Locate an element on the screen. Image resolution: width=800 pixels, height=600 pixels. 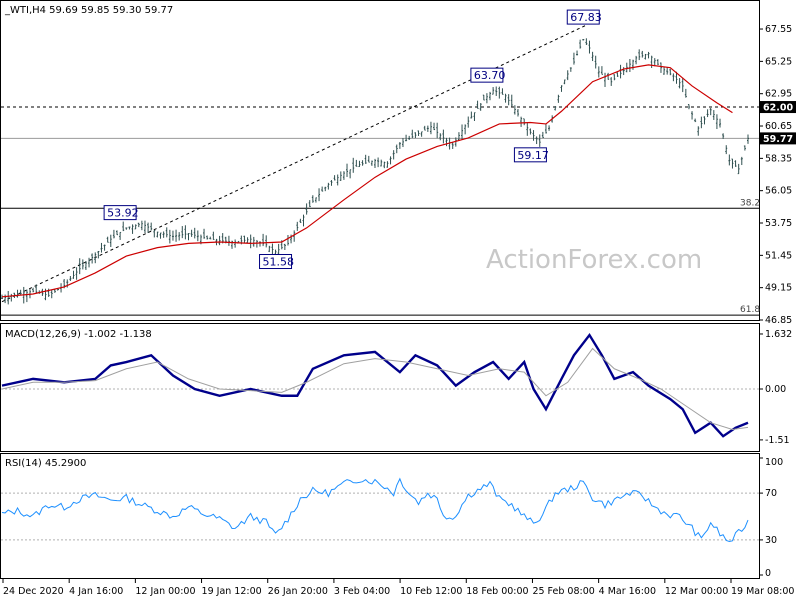
macd-signal-line is located at coordinates (375, 388).